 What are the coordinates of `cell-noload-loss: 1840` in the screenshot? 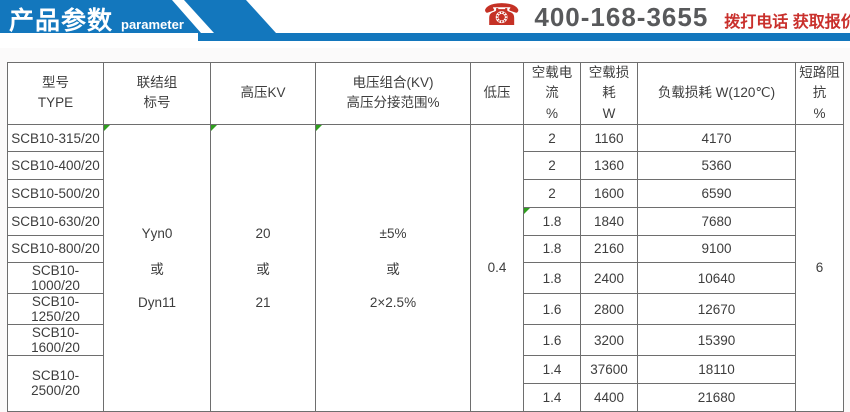 It's located at (609, 221).